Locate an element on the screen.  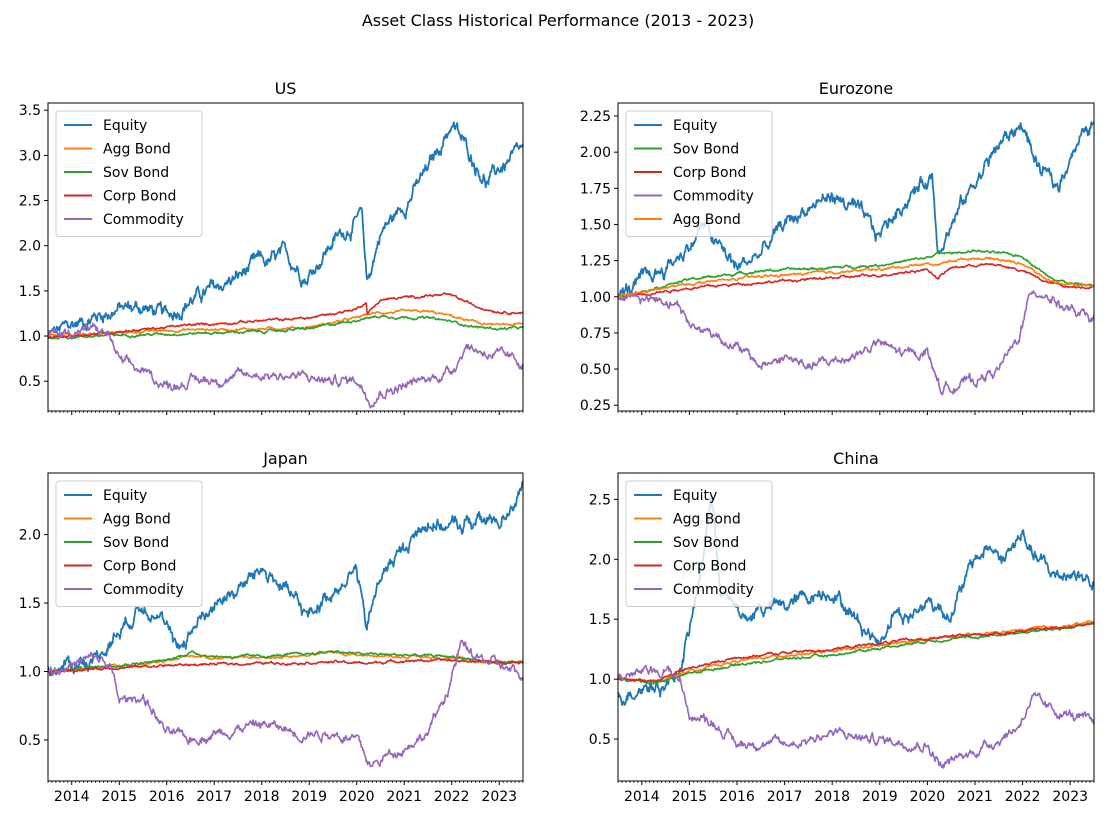
y-tick-label: 0.25 is located at coordinates (595, 406).